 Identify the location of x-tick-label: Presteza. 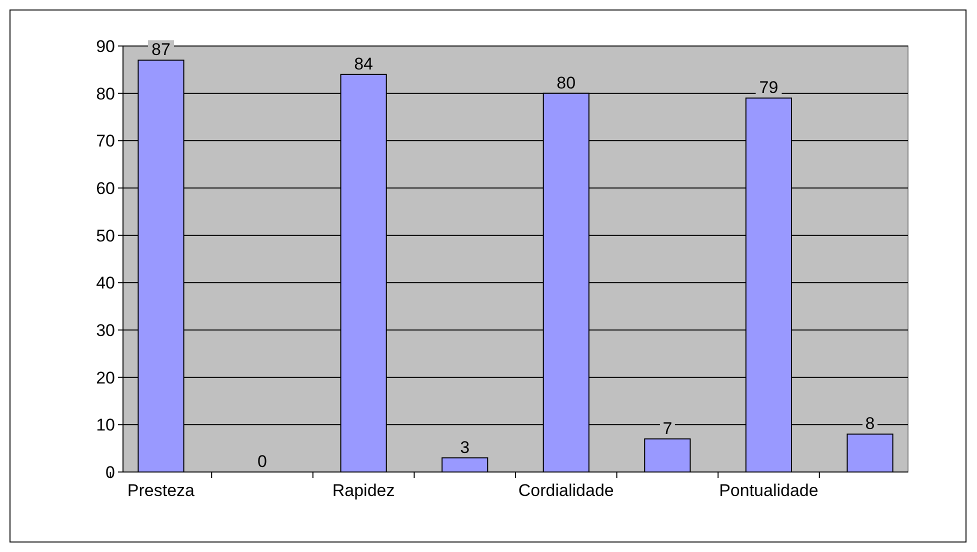
(161, 490).